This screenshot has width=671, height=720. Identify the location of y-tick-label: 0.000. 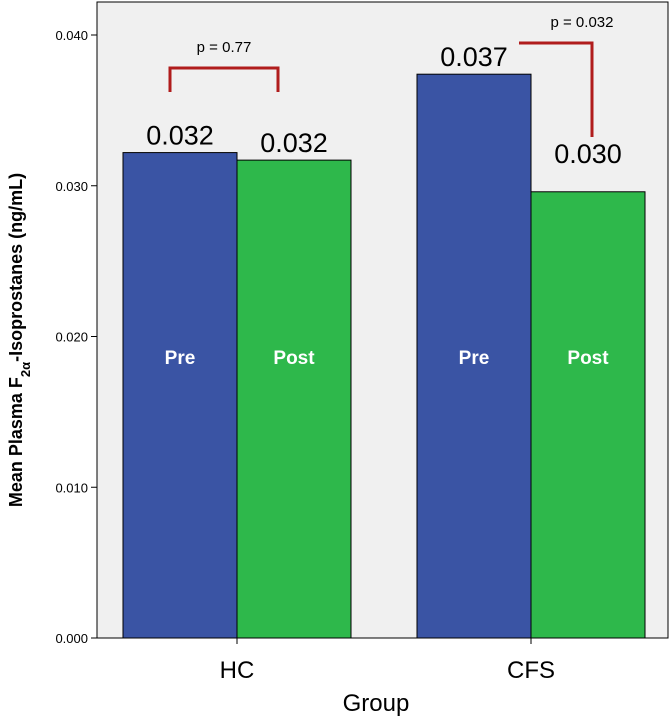
(71, 638).